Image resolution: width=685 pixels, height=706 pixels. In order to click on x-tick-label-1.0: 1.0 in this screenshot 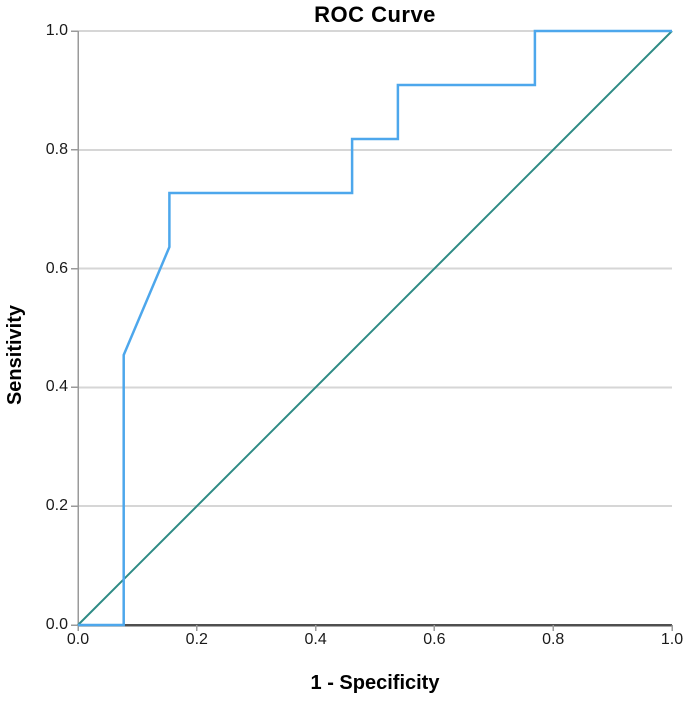, I will do `click(672, 639)`.